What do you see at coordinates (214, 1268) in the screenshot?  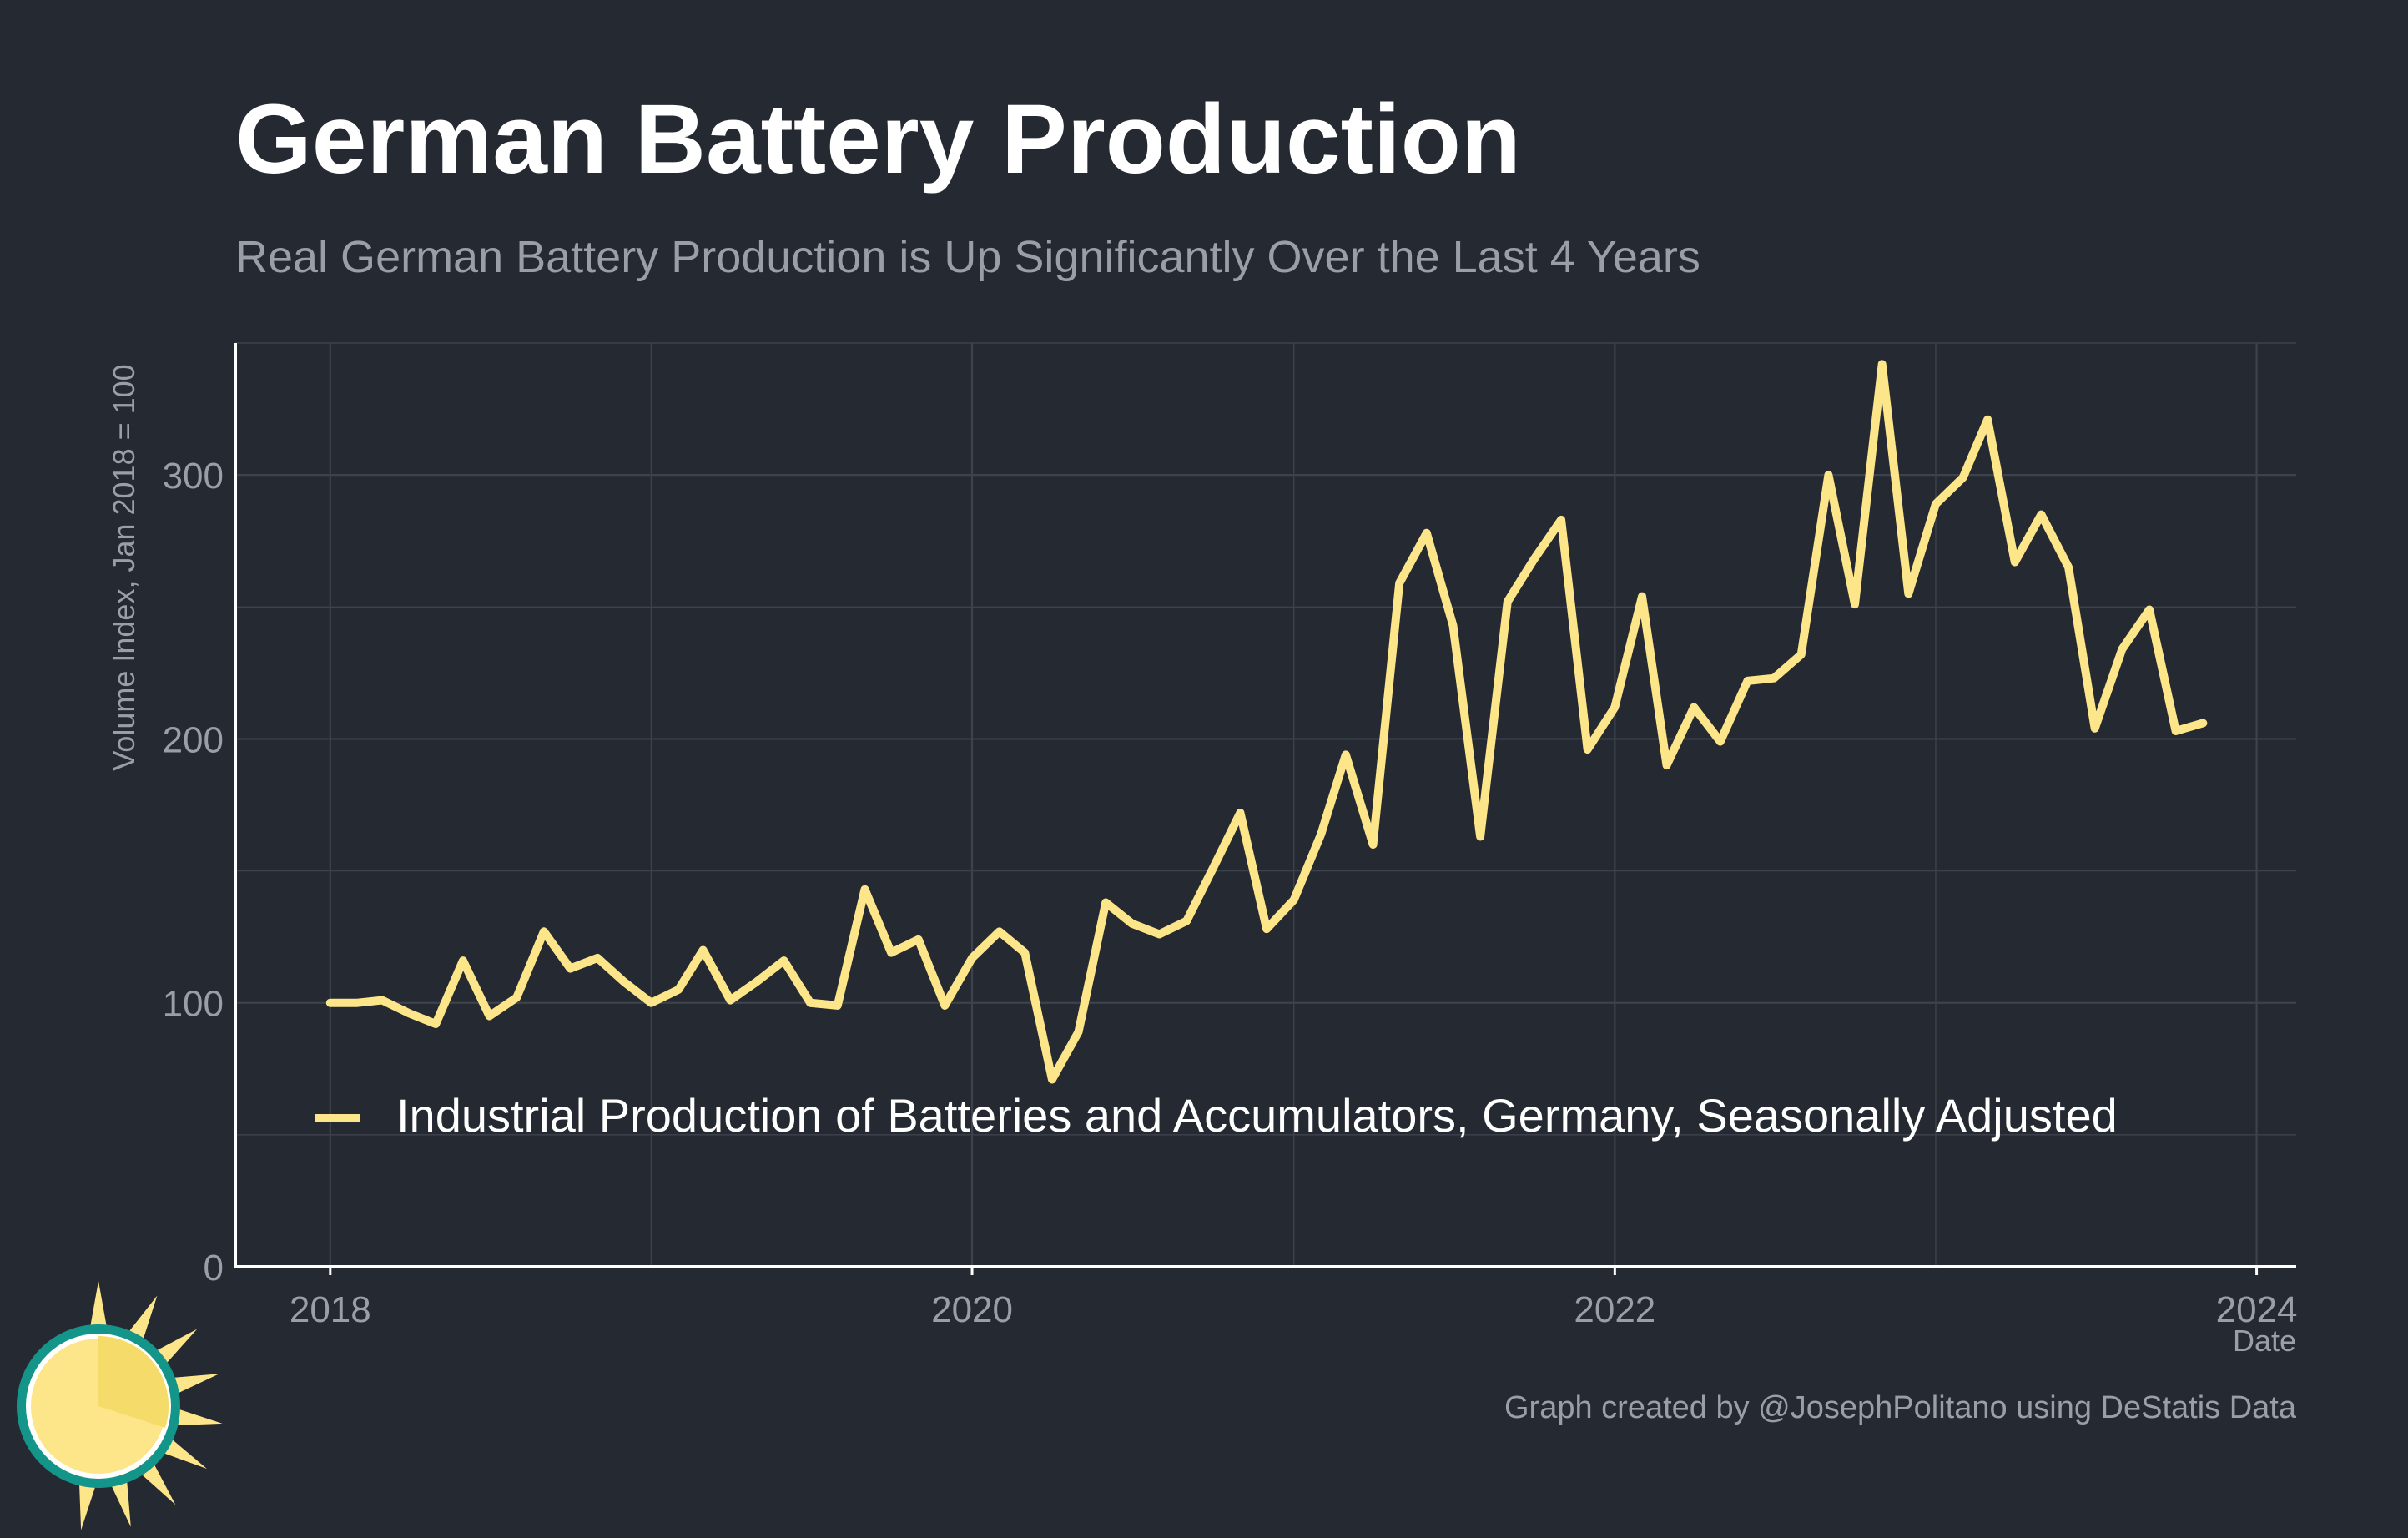 I see `y-tick-label: 0` at bounding box center [214, 1268].